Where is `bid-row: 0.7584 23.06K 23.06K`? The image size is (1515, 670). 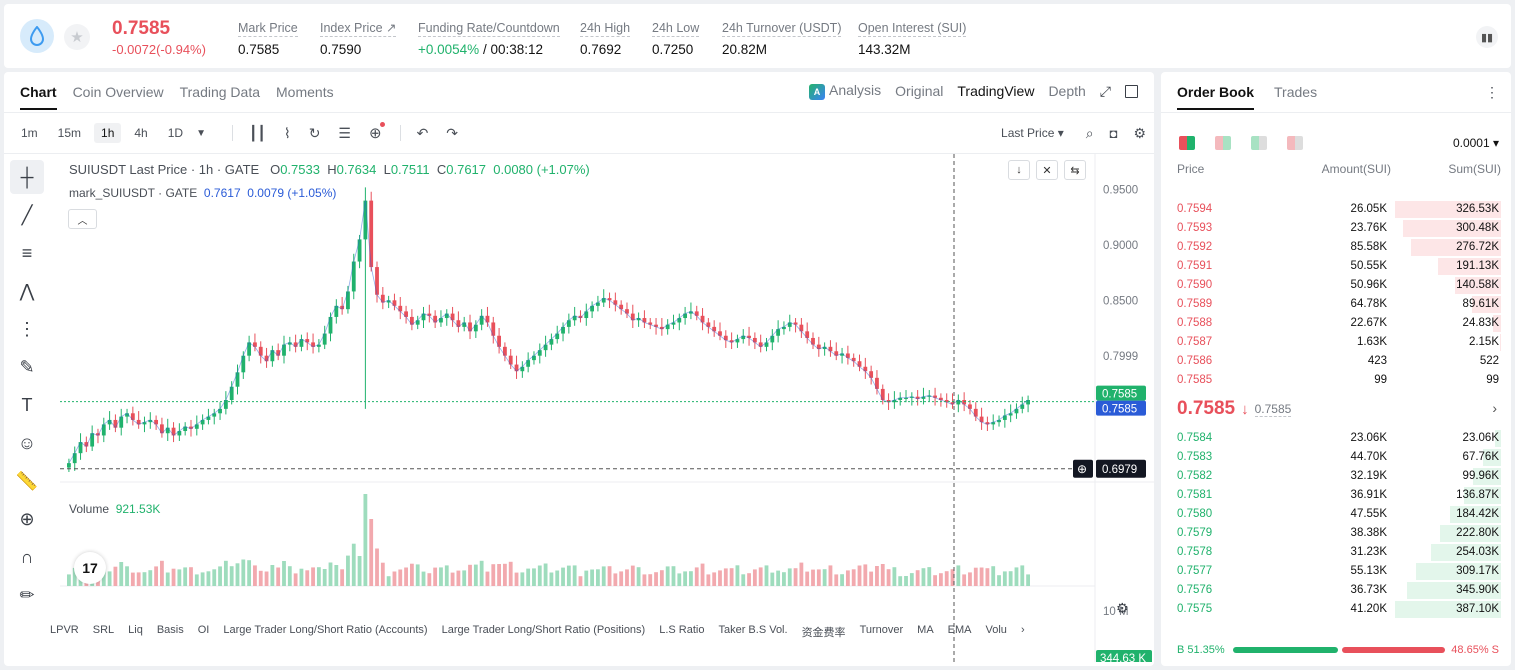
bid-row: 0.7584 23.06K 23.06K is located at coordinates (1336, 438).